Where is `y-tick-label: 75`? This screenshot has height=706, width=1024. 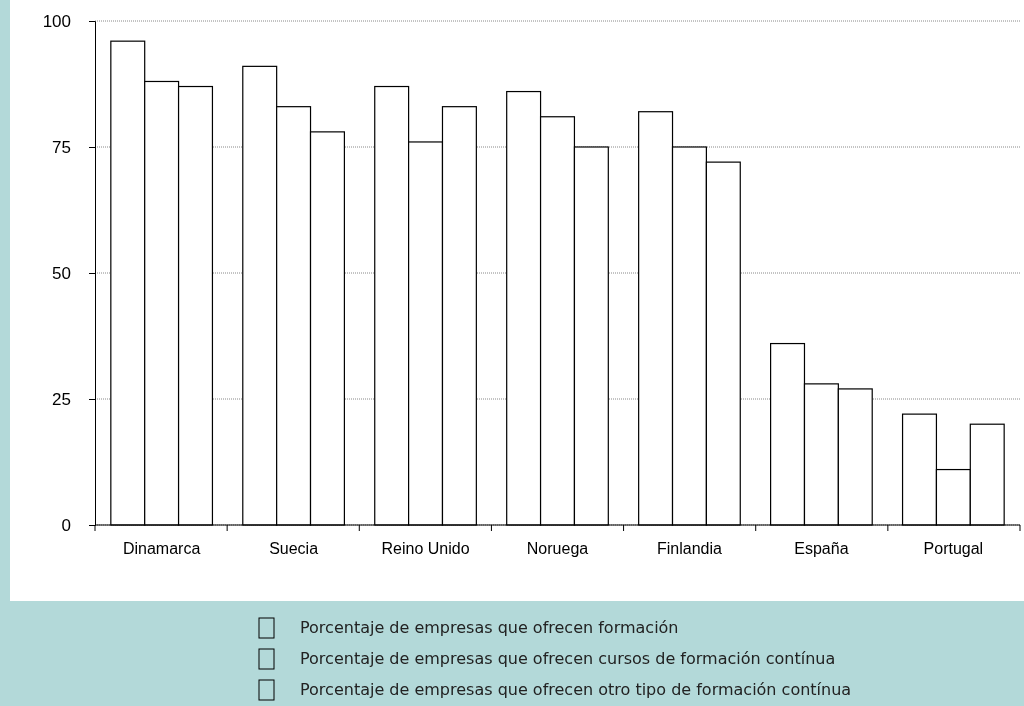
y-tick-label: 75 is located at coordinates (61, 147).